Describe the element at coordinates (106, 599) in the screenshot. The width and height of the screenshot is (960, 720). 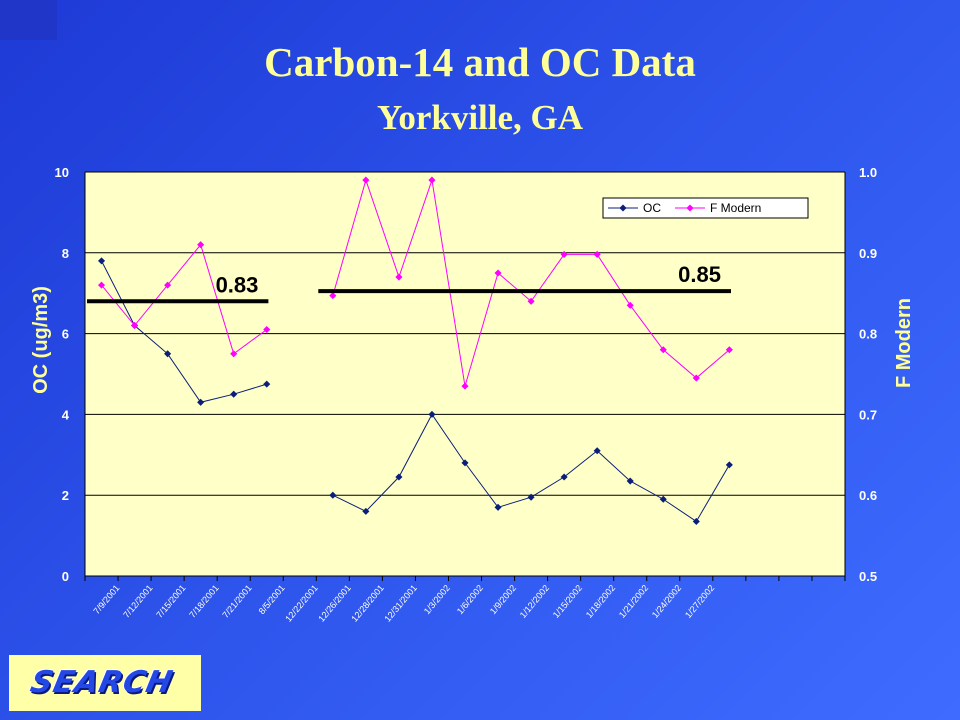
I see `x-tick-label: 7/9/2001` at that location.